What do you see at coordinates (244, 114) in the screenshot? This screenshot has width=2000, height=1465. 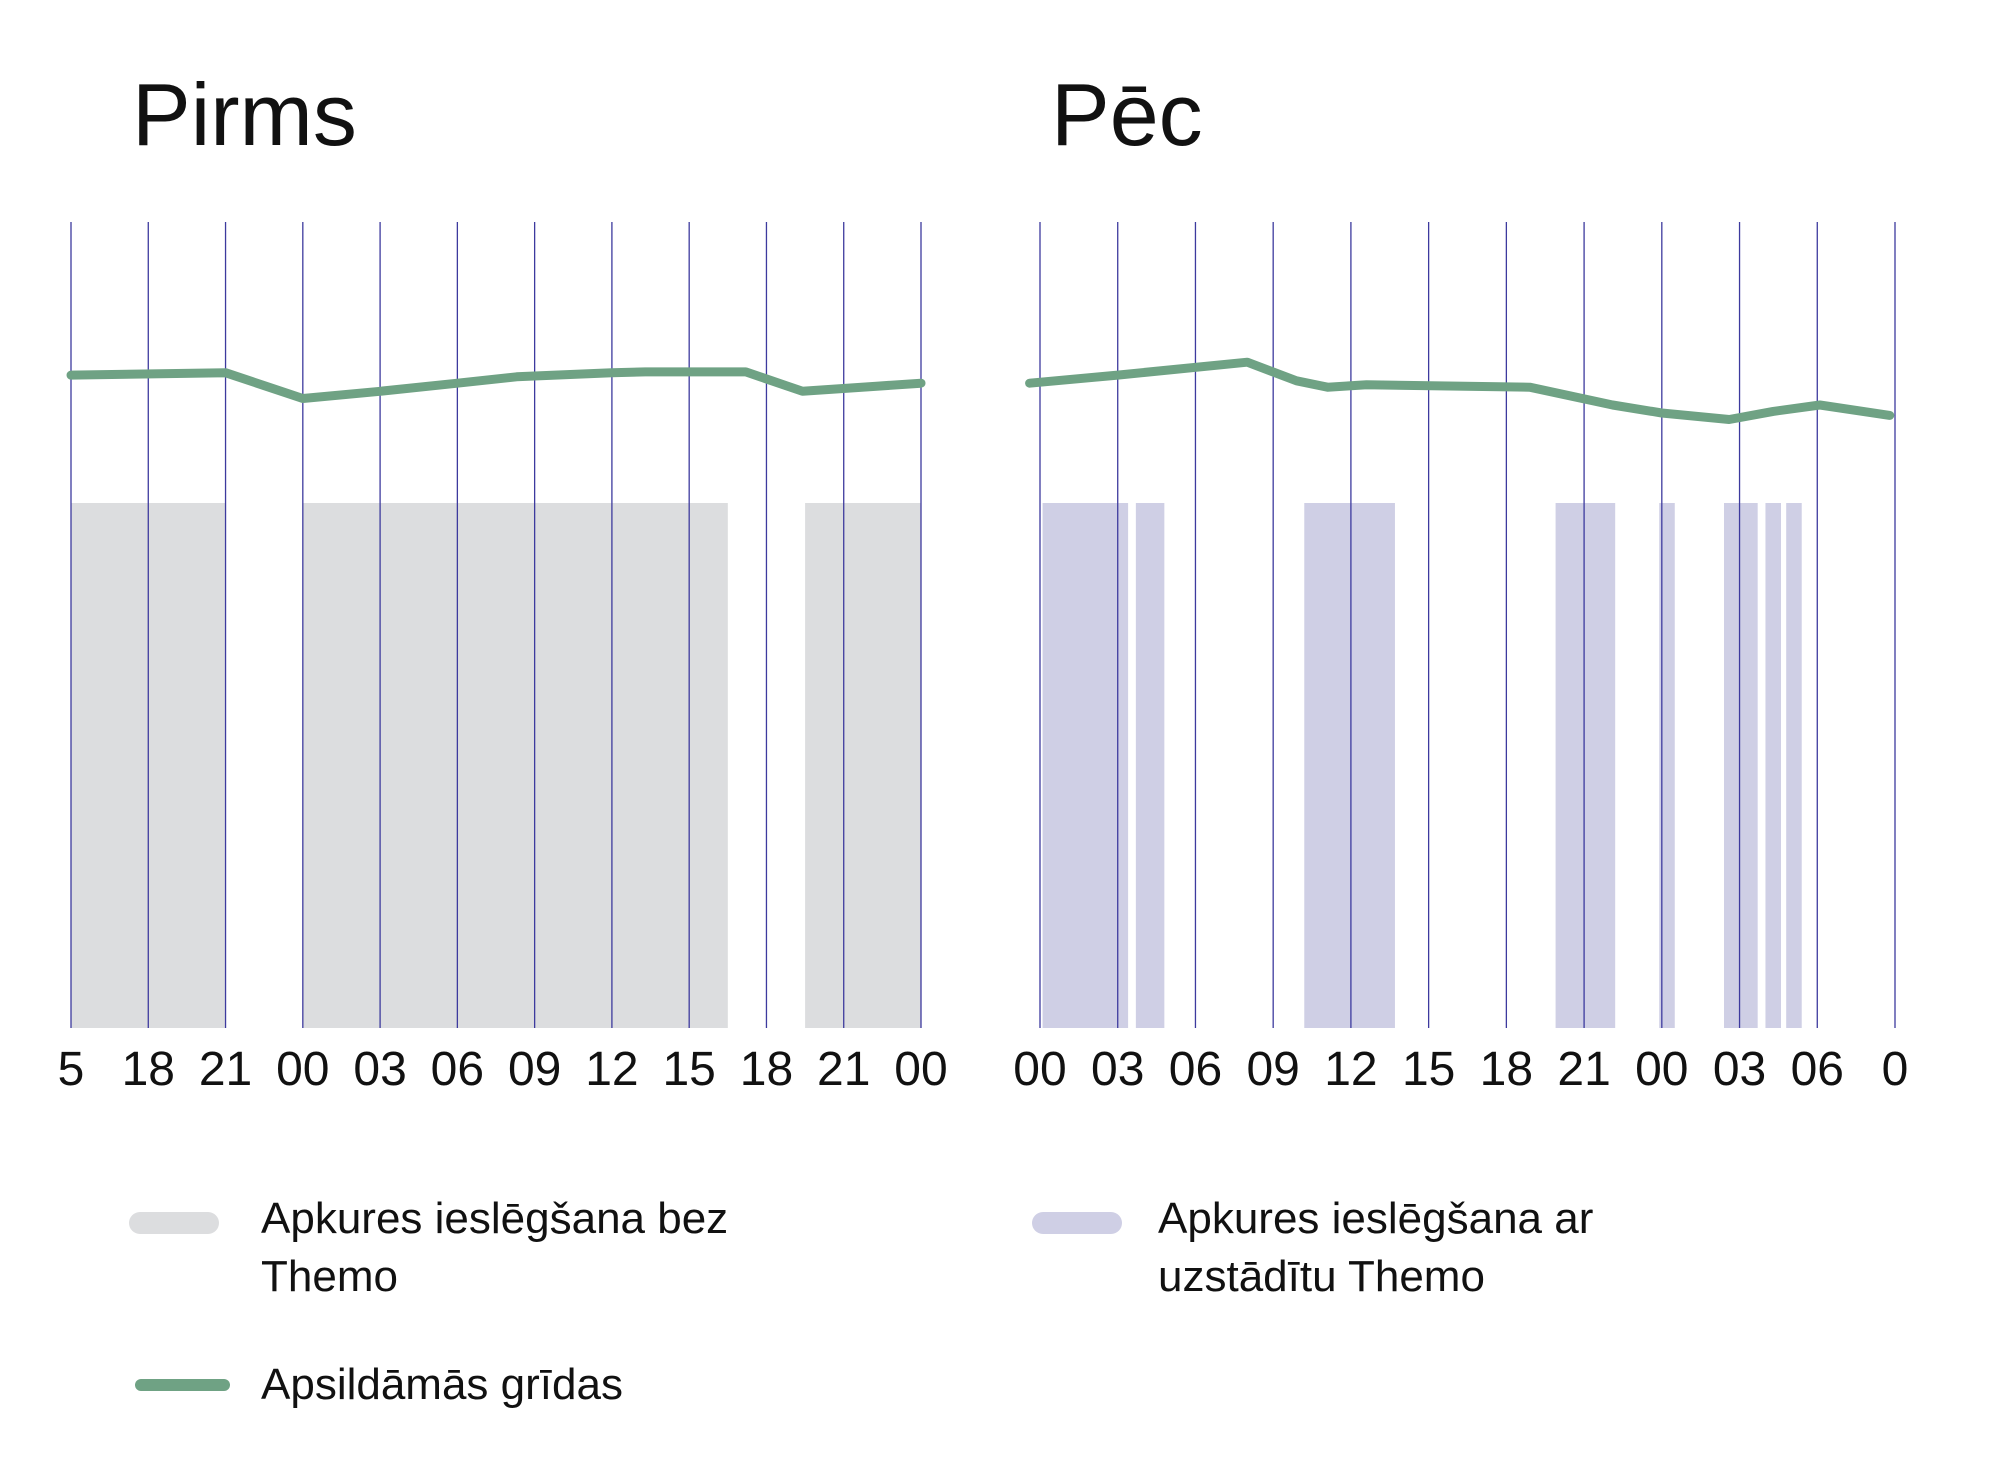 I see `chart-title: Pirms` at bounding box center [244, 114].